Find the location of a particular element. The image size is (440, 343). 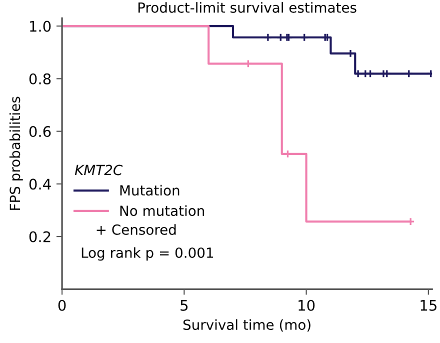

chart-title: Product-limit survival estimates is located at coordinates (247, 7).